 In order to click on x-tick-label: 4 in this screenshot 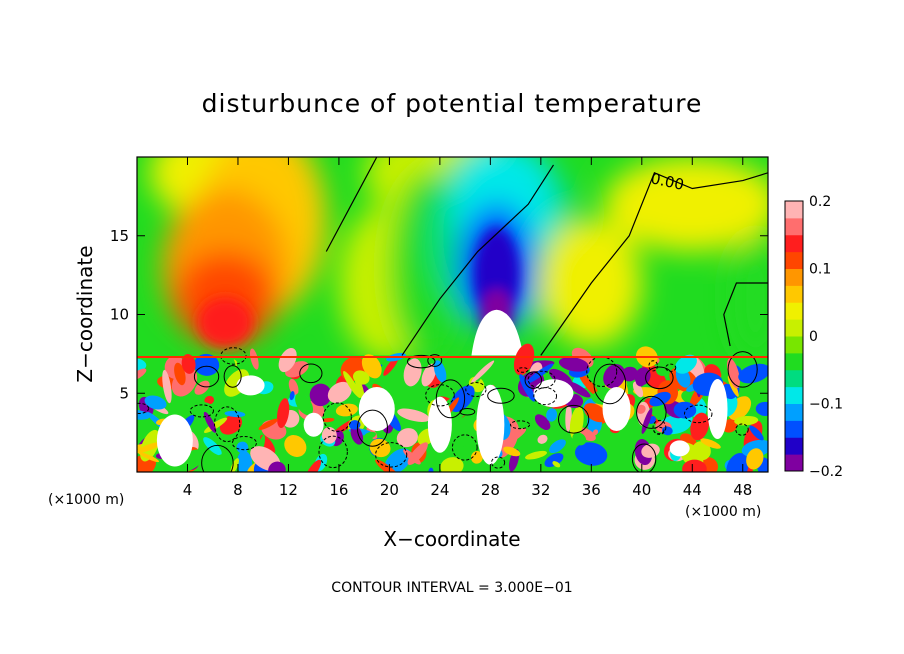, I will do `click(188, 490)`.